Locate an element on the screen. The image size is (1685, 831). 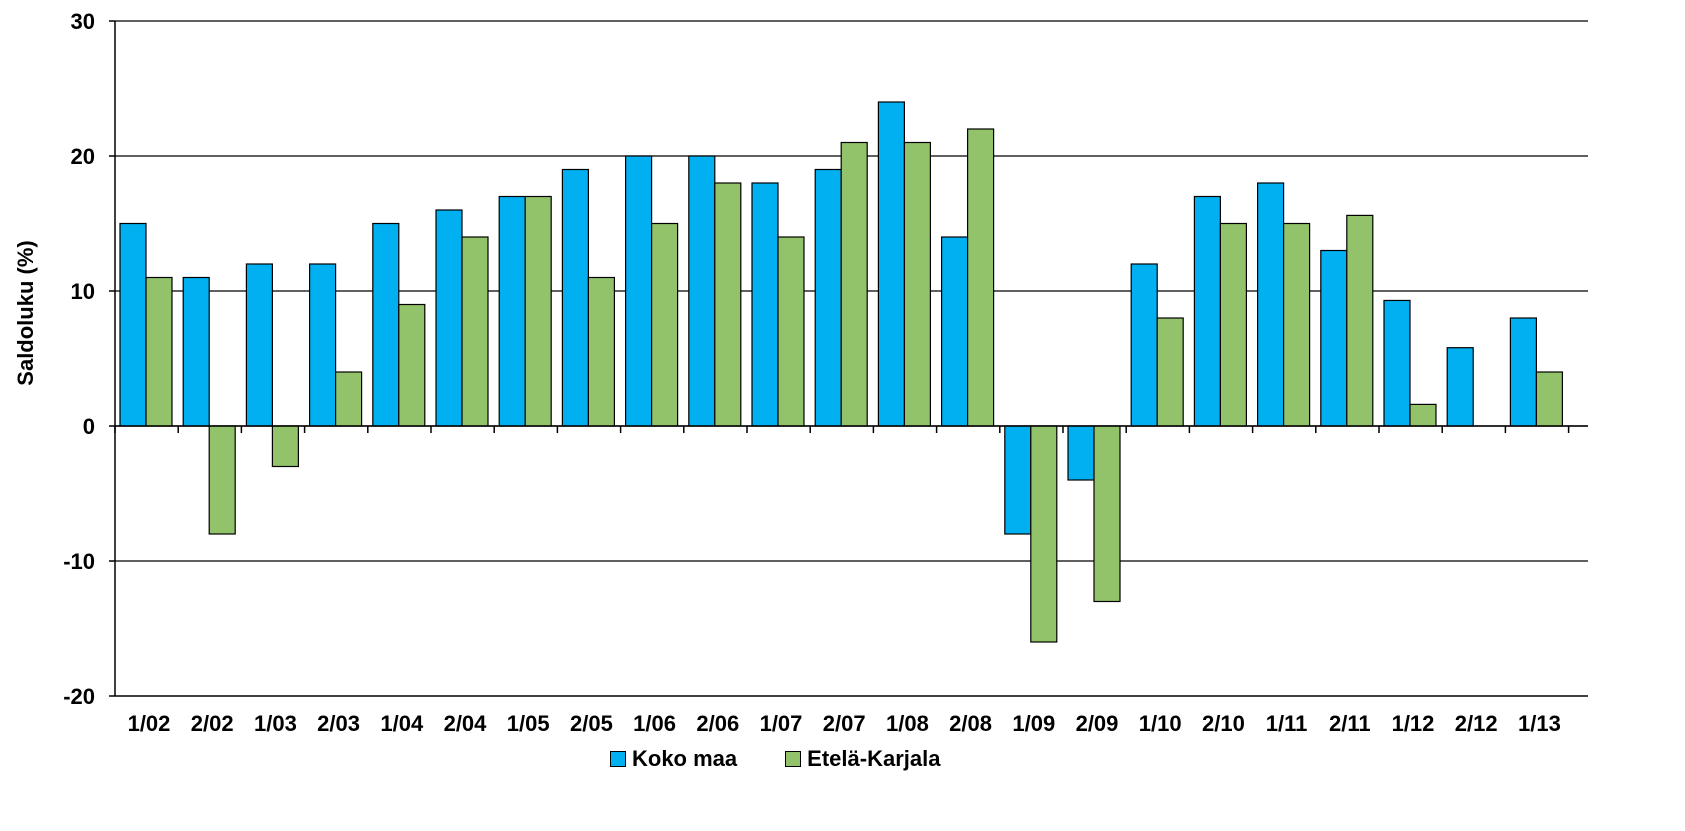
x-tick-label: 1/02 is located at coordinates (149, 723).